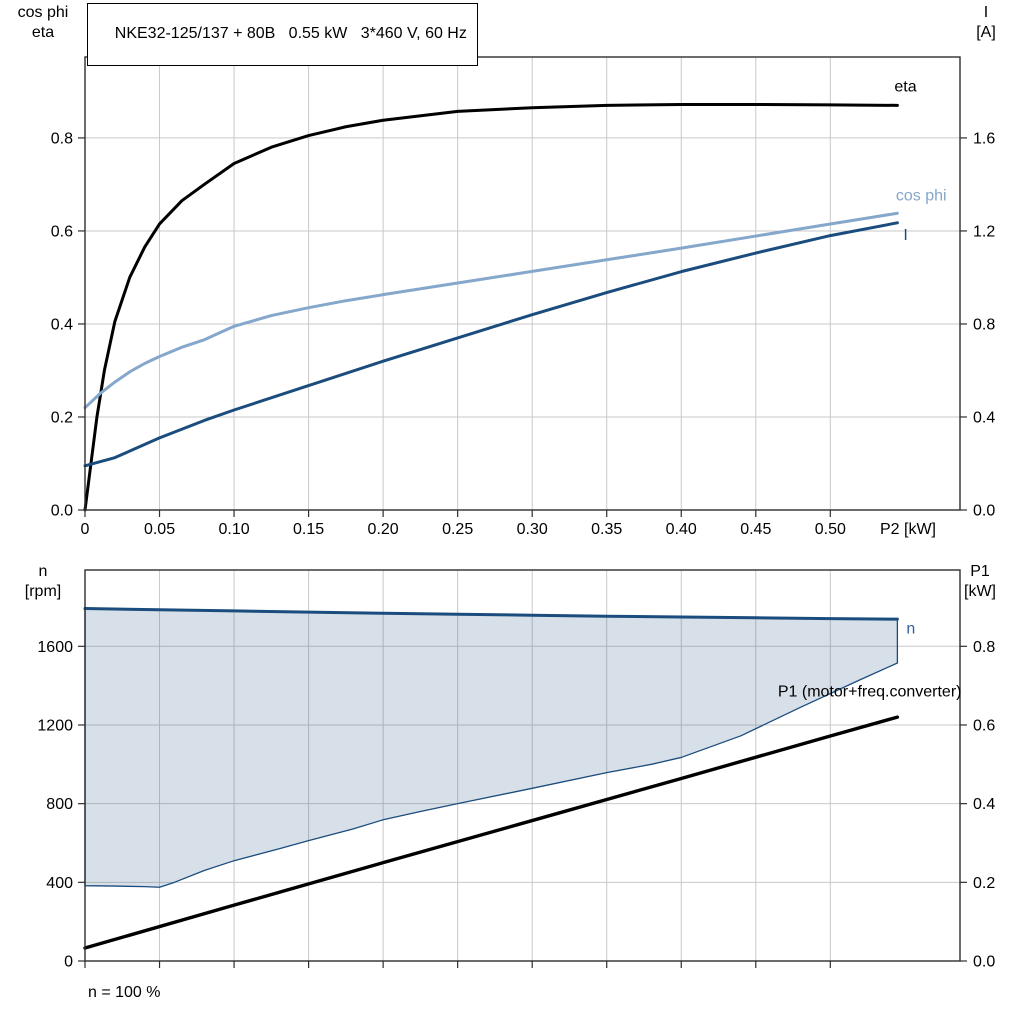 Image resolution: width=1024 pixels, height=1024 pixels. I want to click on left-axis-title-line2: eta, so click(43, 32).